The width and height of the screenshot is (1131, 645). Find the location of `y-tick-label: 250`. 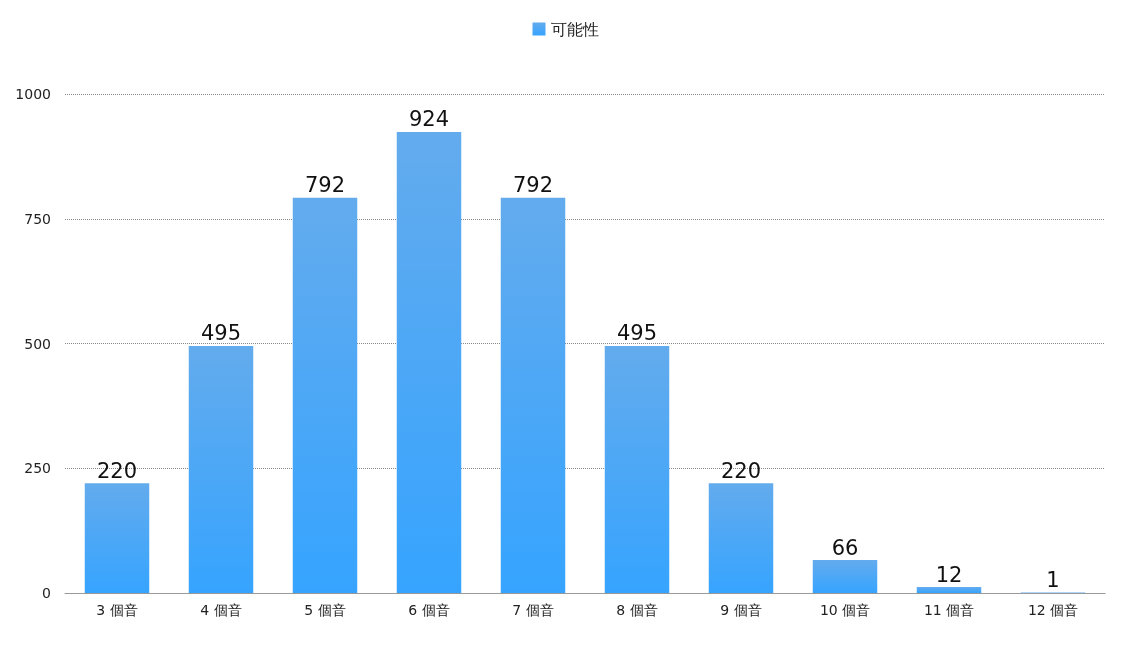

y-tick-label: 250 is located at coordinates (37, 468).